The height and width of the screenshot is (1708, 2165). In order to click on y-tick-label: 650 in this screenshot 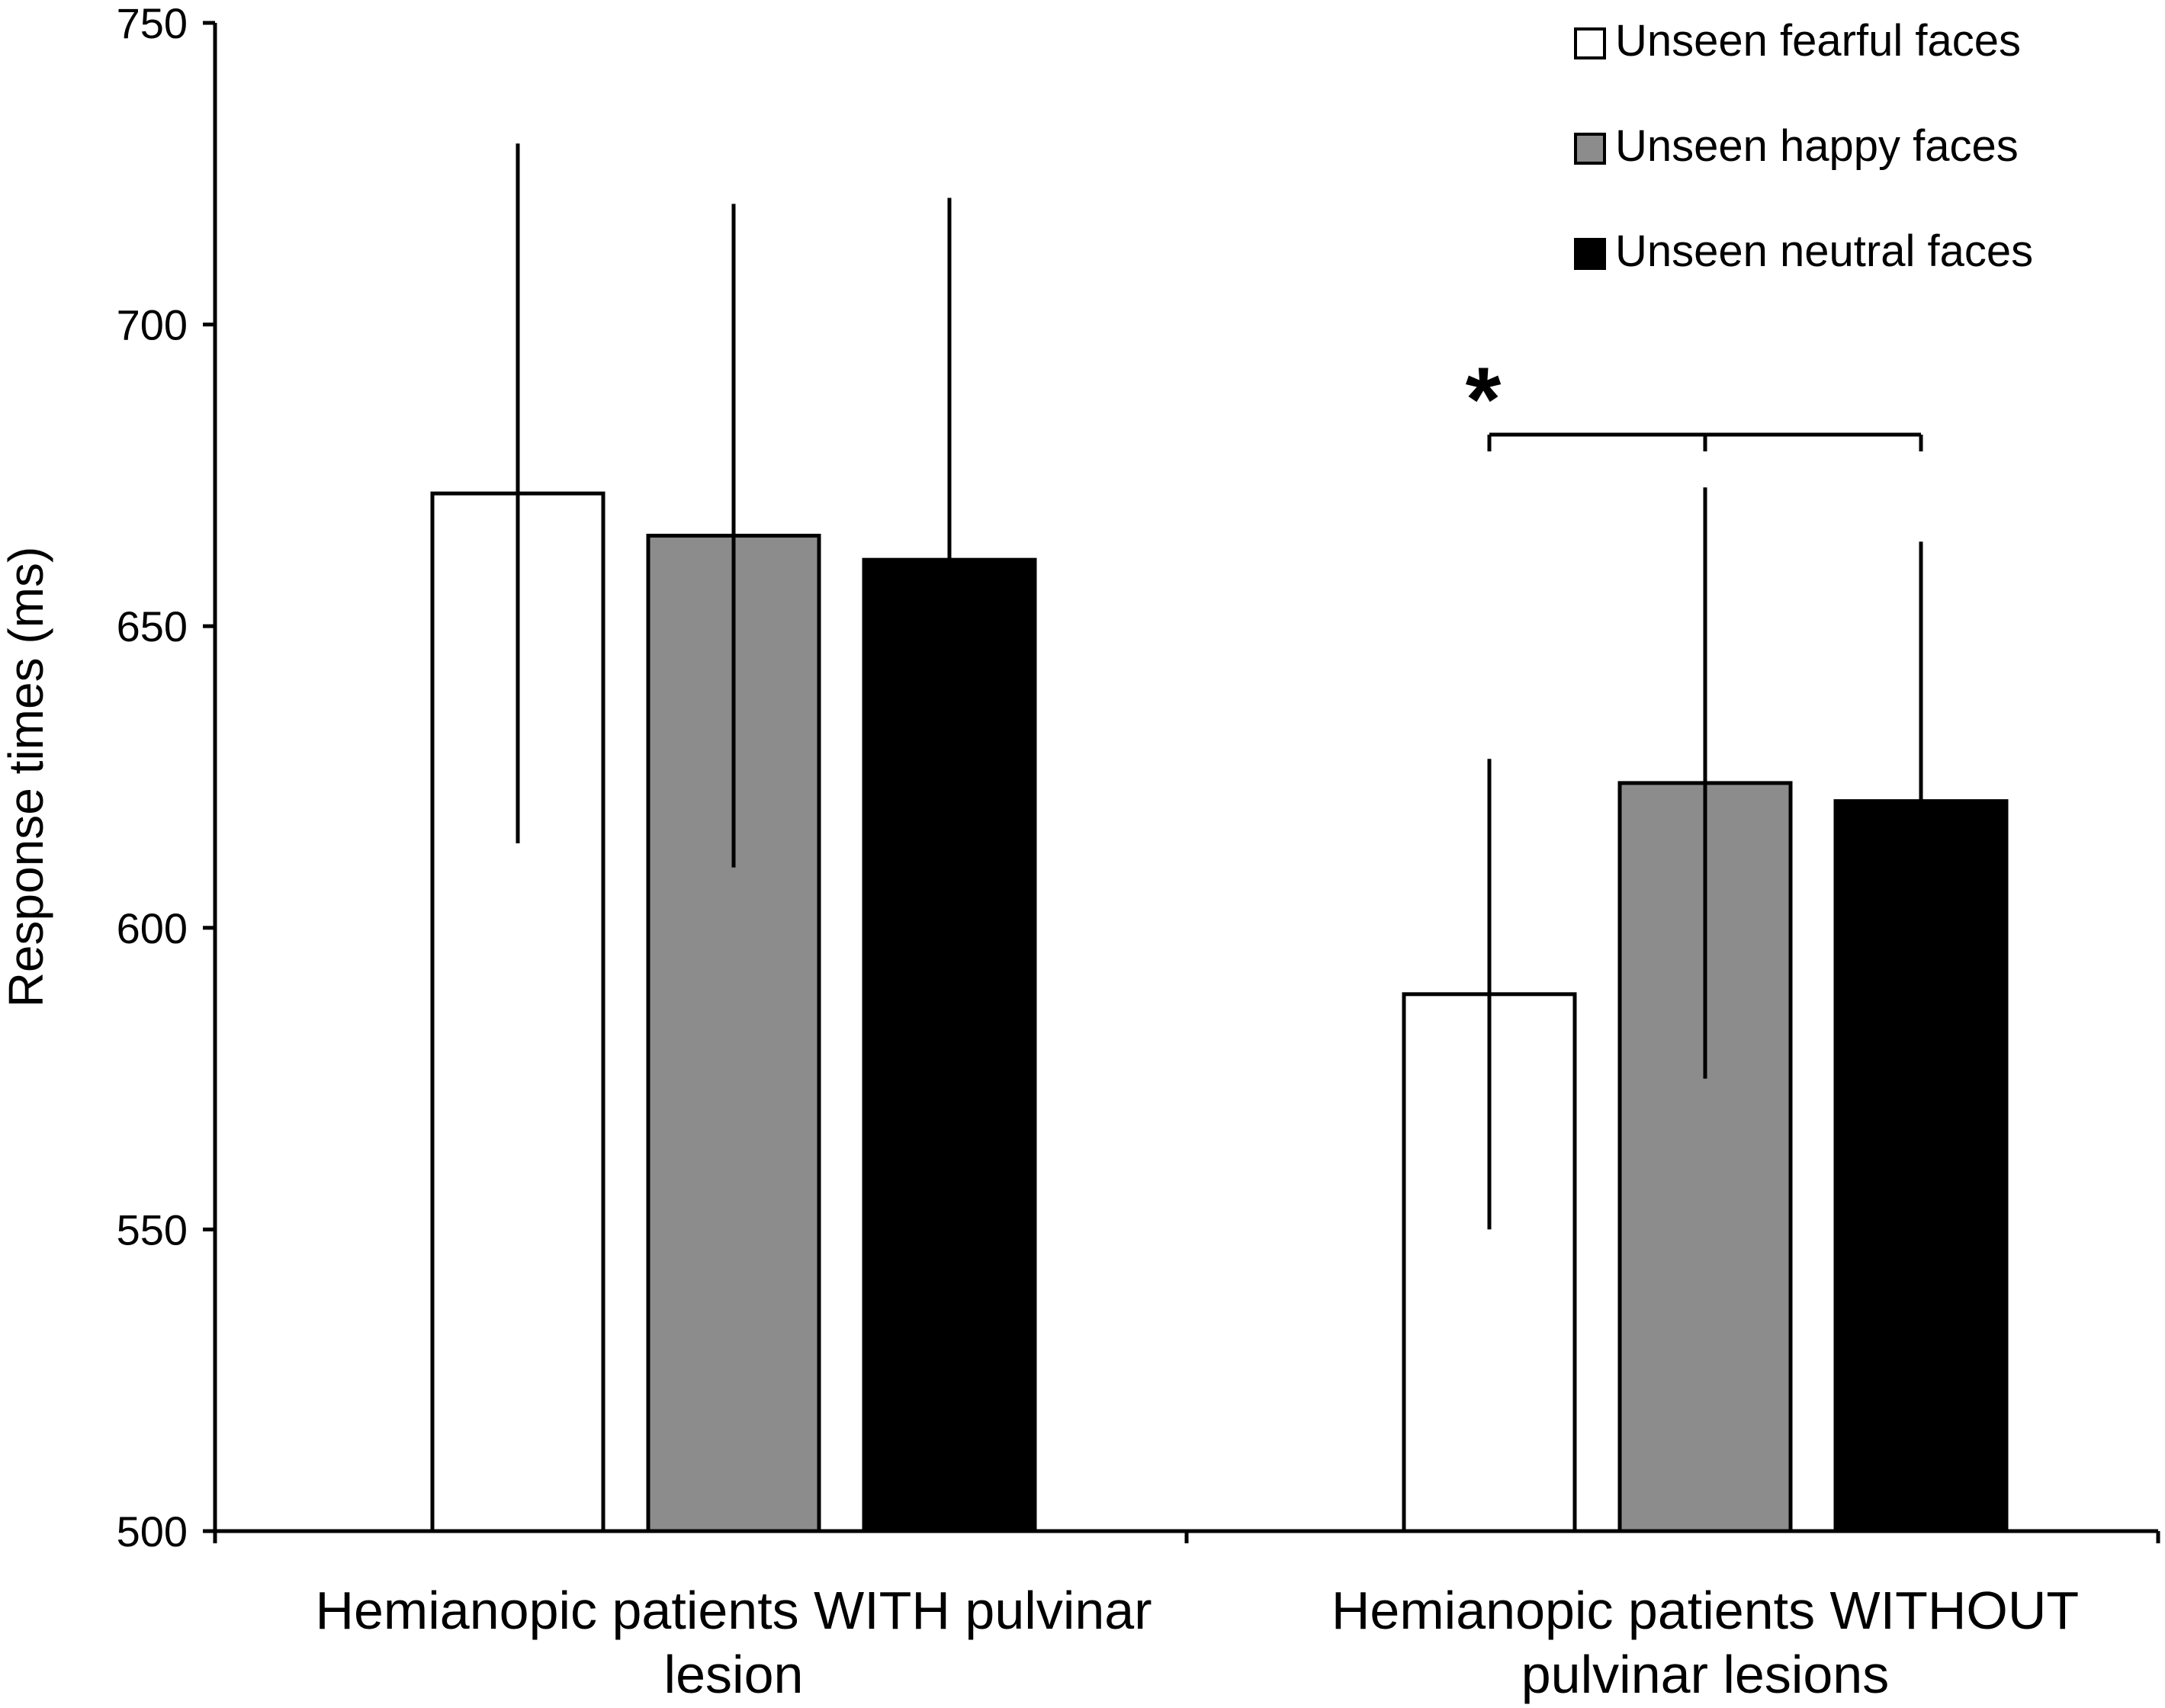, I will do `click(153, 626)`.